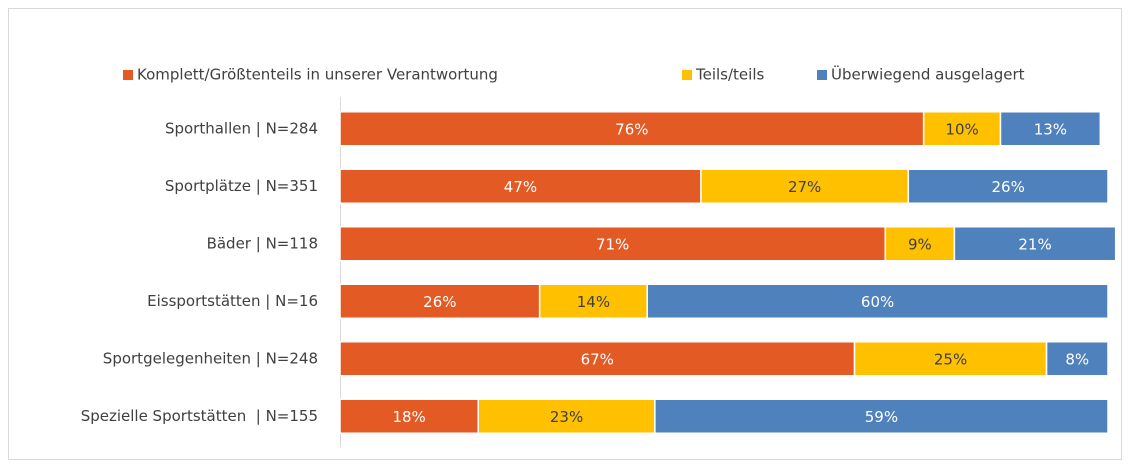 The image size is (1130, 467). I want to click on data-label: 13%, so click(1050, 129).